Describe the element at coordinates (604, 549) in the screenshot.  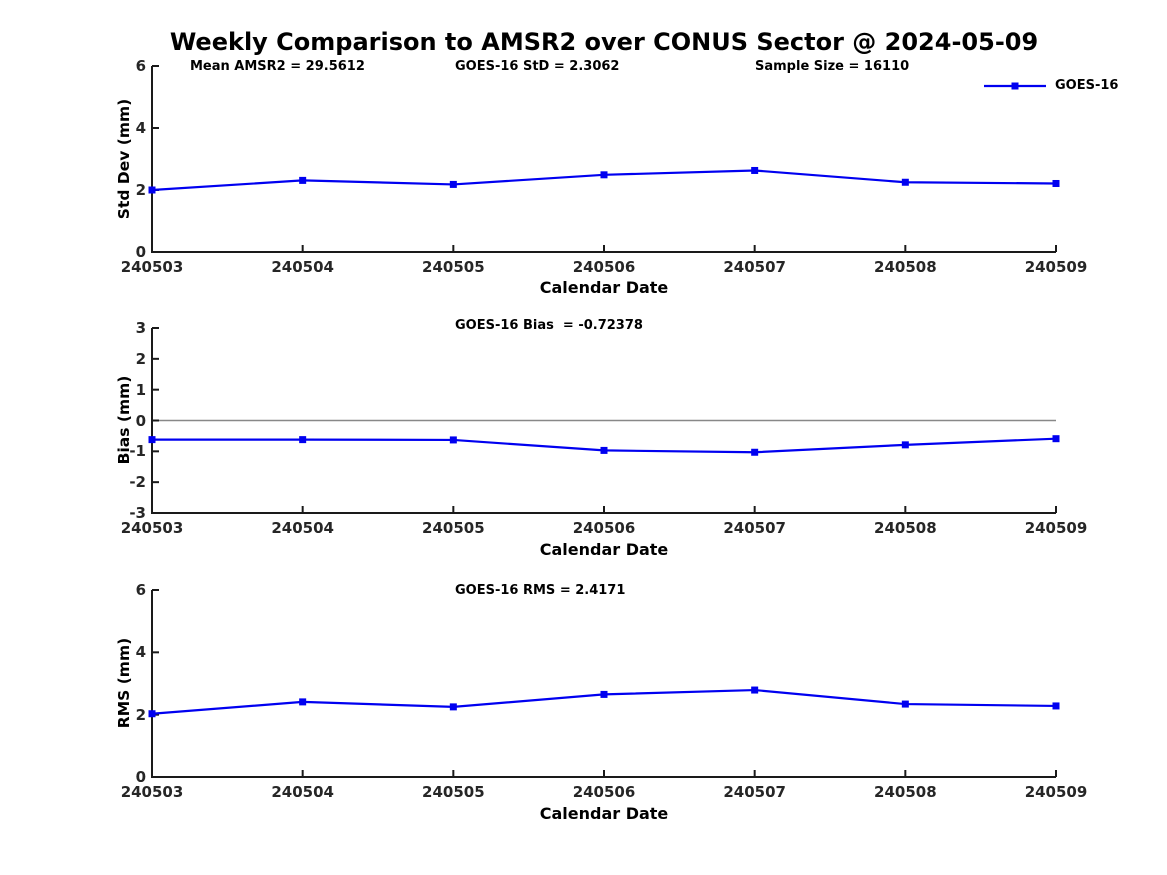
I see `x-axis-label-bias: Calendar Date` at that location.